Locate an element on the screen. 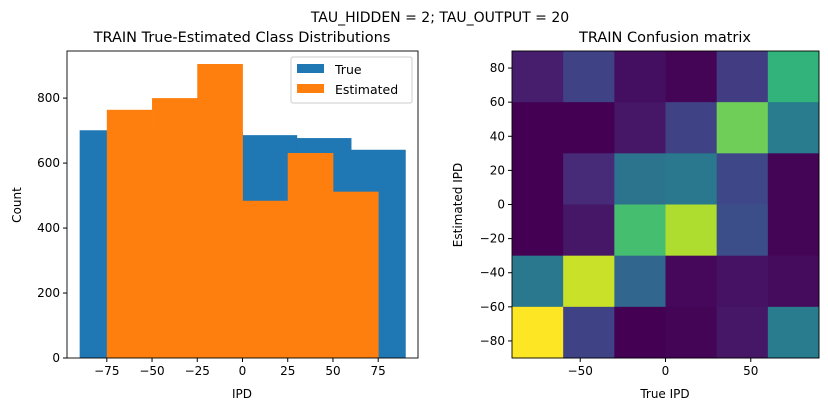 This screenshot has height=411, width=828. legend: True Estimated is located at coordinates (351, 80).